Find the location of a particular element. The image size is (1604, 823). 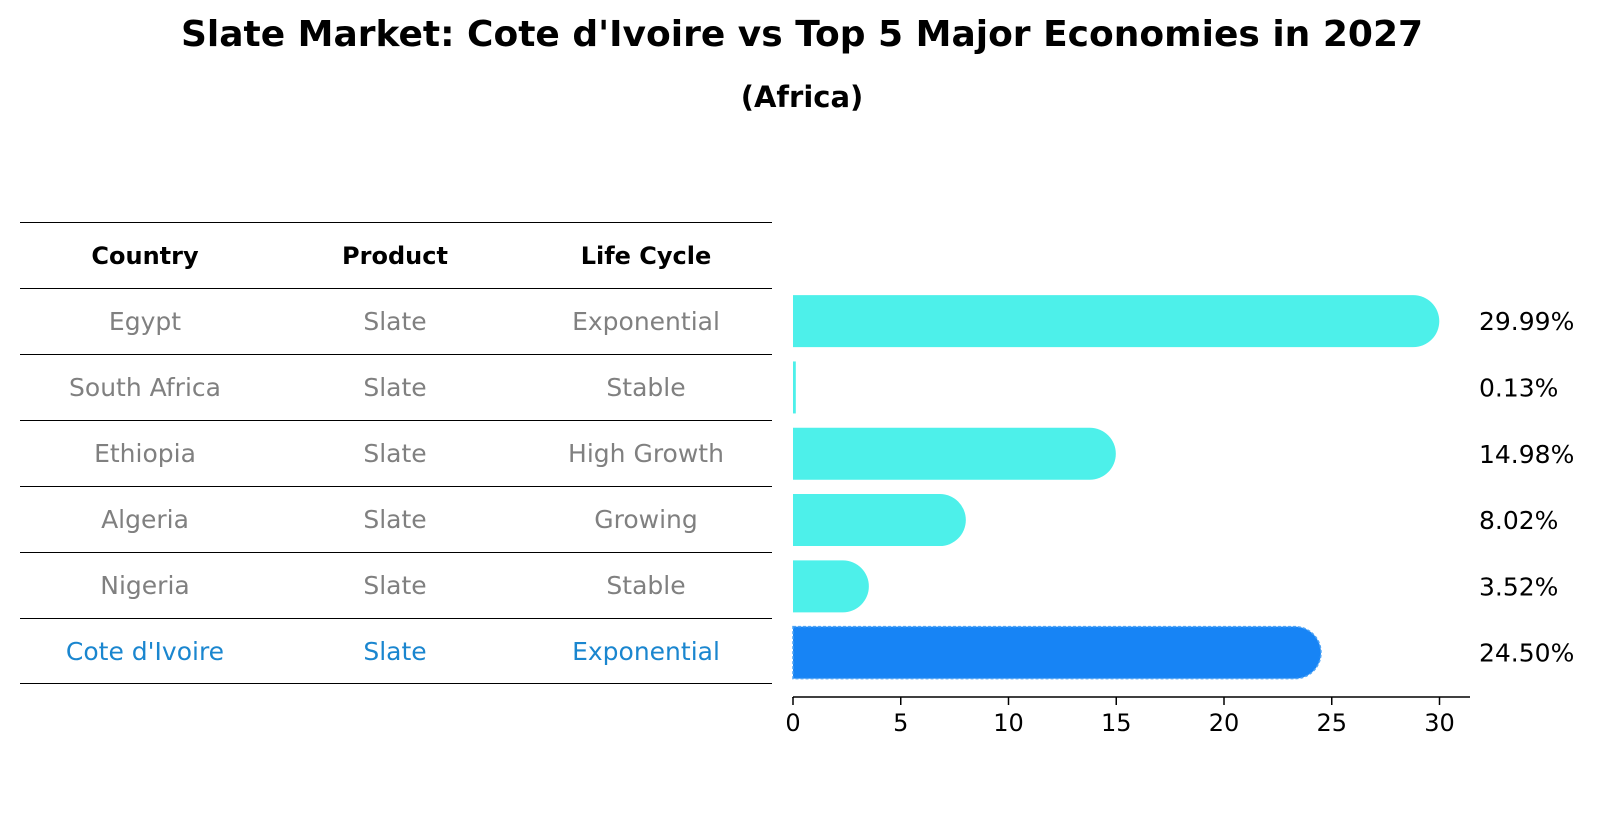

header-product: Product is located at coordinates (395, 256).